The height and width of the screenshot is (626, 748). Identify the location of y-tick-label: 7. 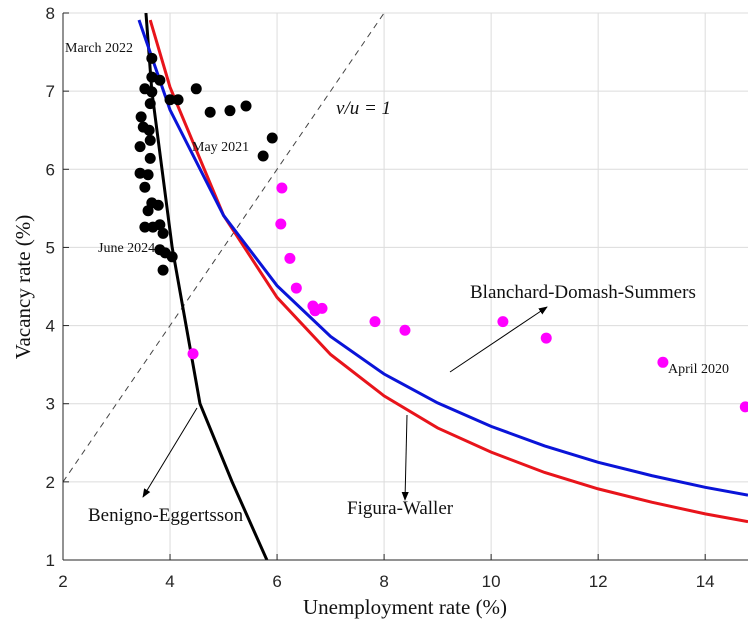
(50, 91).